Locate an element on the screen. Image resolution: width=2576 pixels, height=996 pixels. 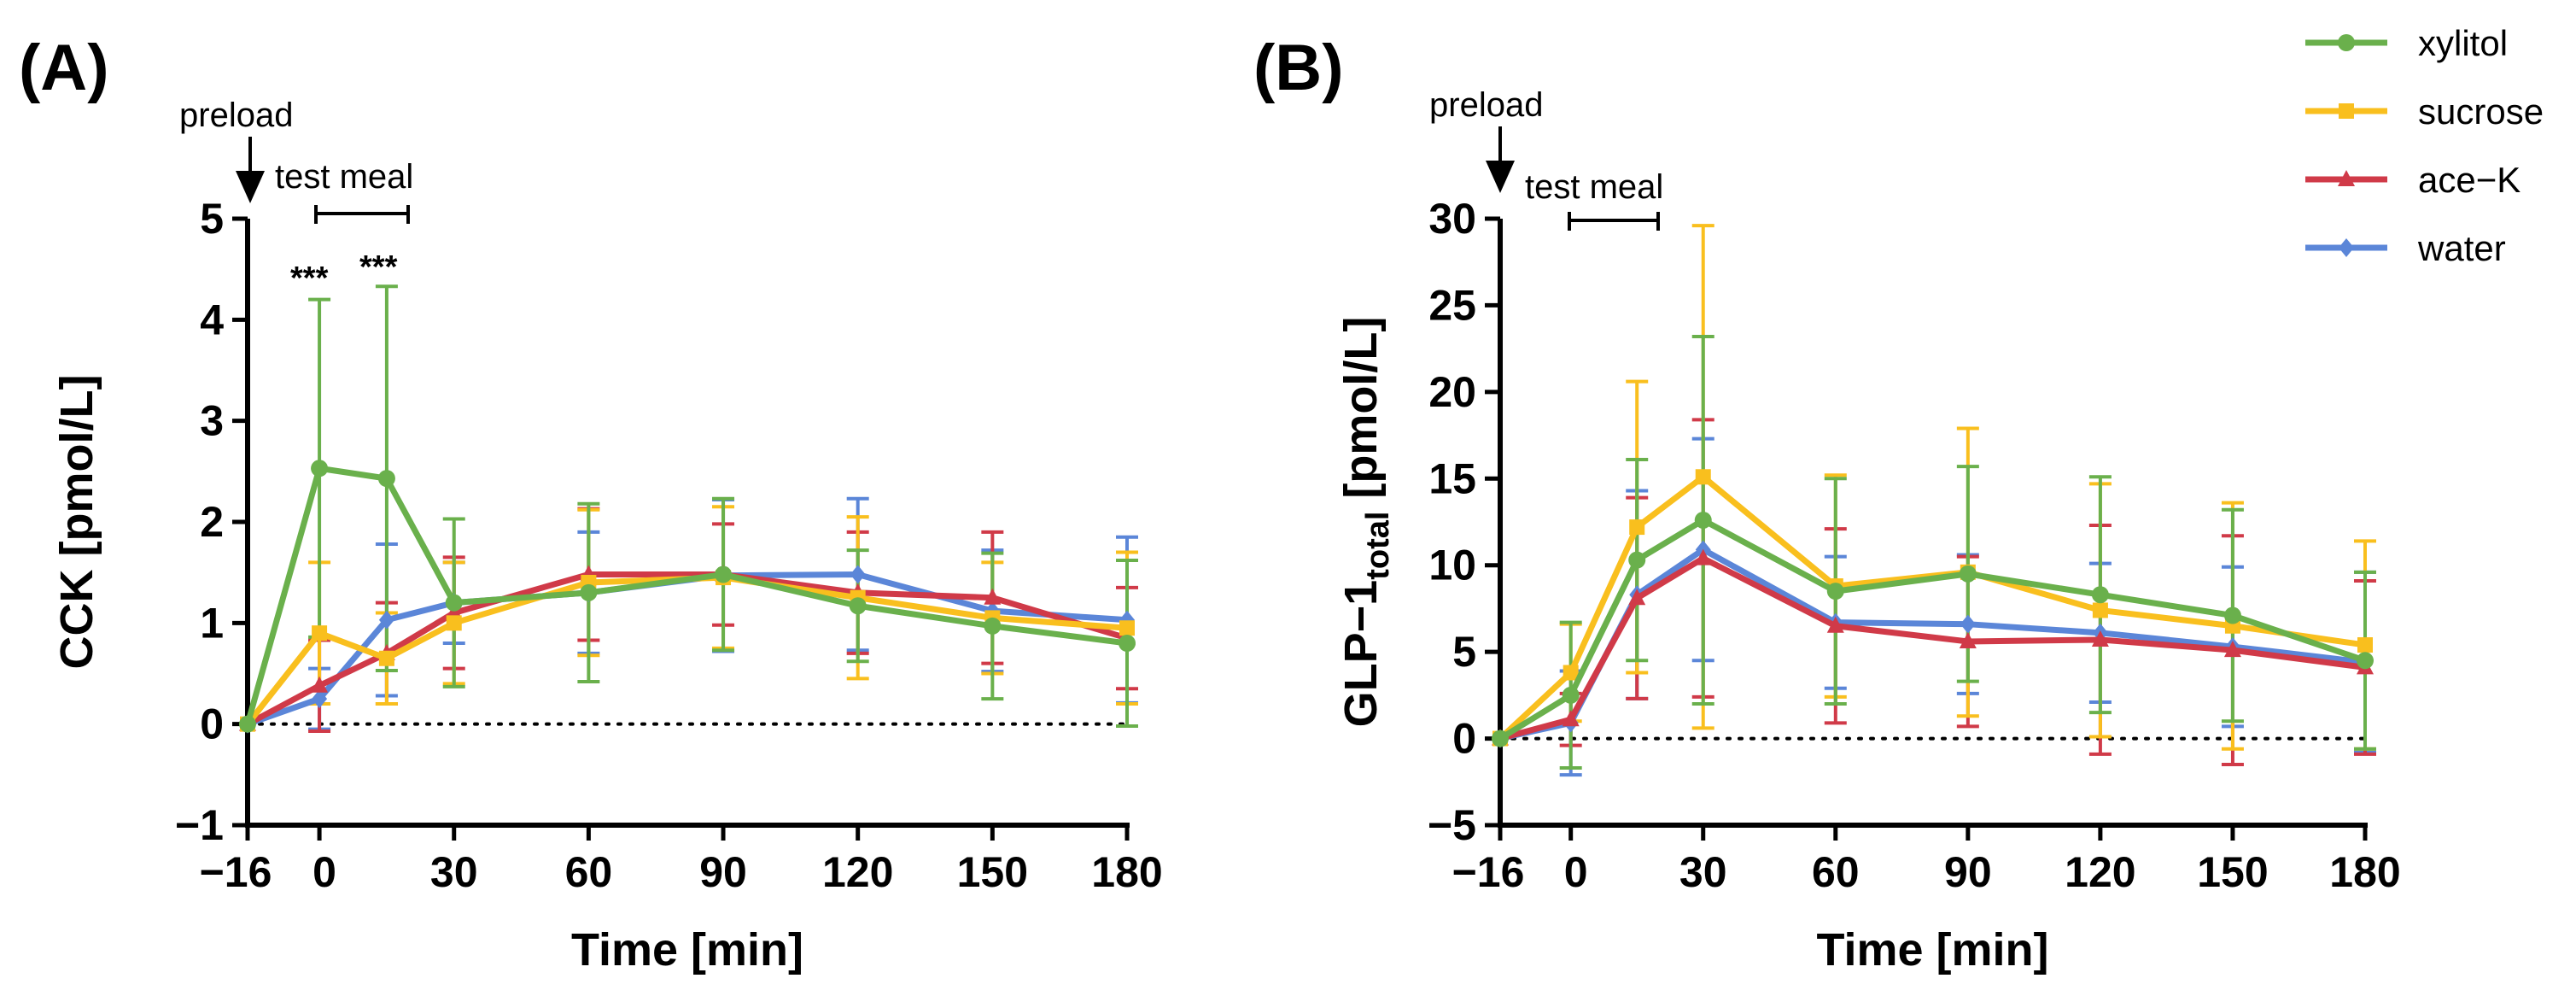
x-tick-label-b: 150 is located at coordinates (2232, 872).